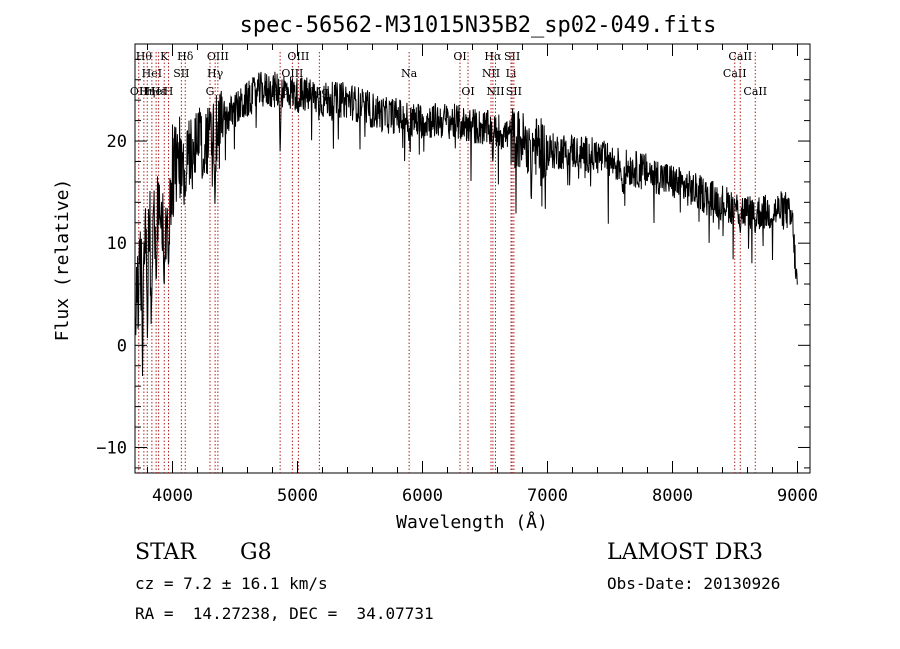 This screenshot has width=900, height=649. Describe the element at coordinates (62, 260) in the screenshot. I see `y-axis-label: Flux (relative)` at that location.